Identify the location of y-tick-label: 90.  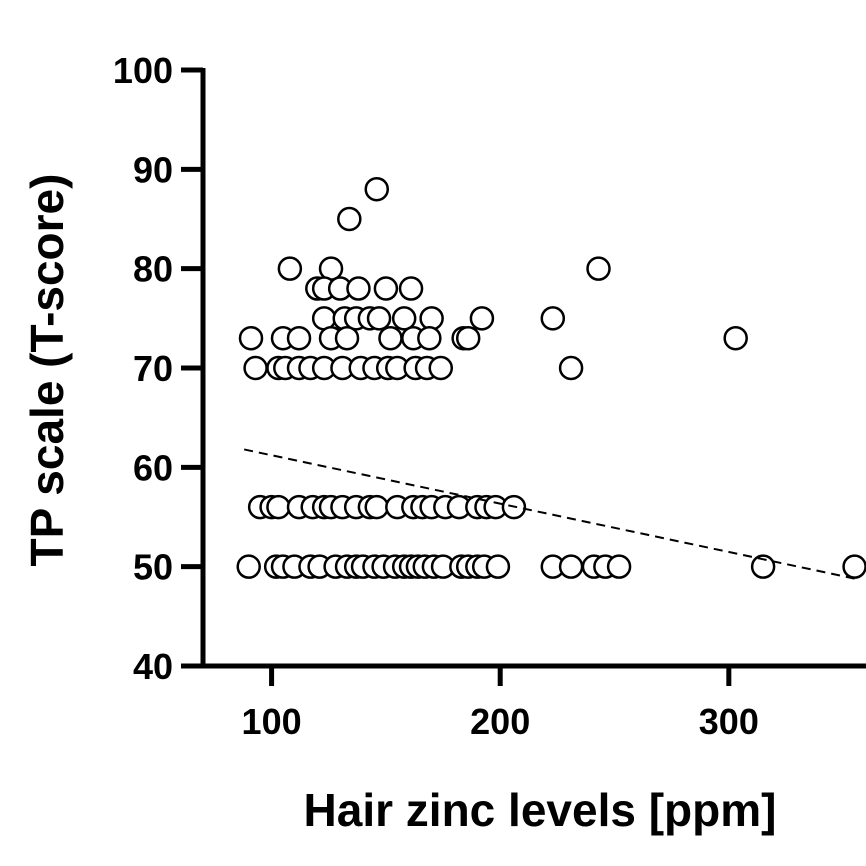
(153, 169).